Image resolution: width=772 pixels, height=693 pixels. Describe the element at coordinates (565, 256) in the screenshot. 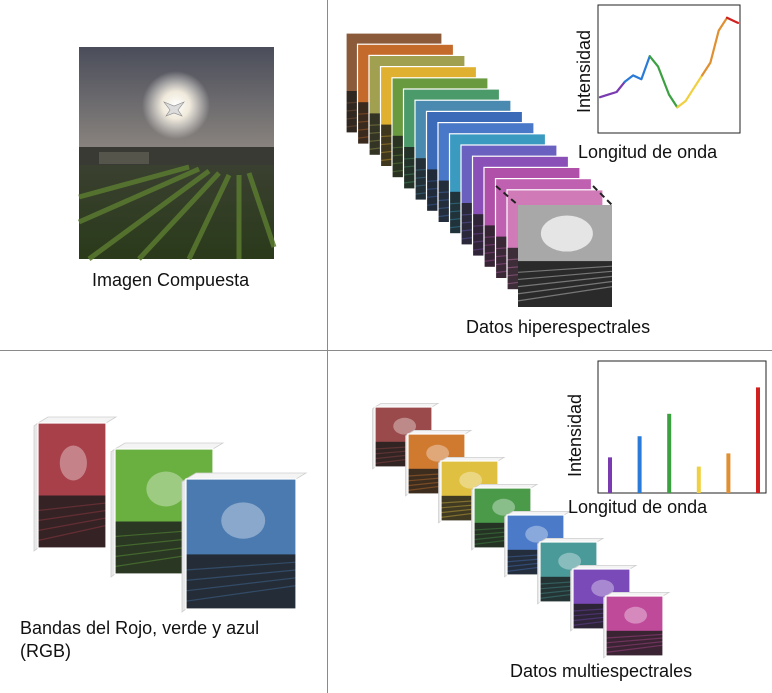

I see `hyperspectral-front-band` at that location.